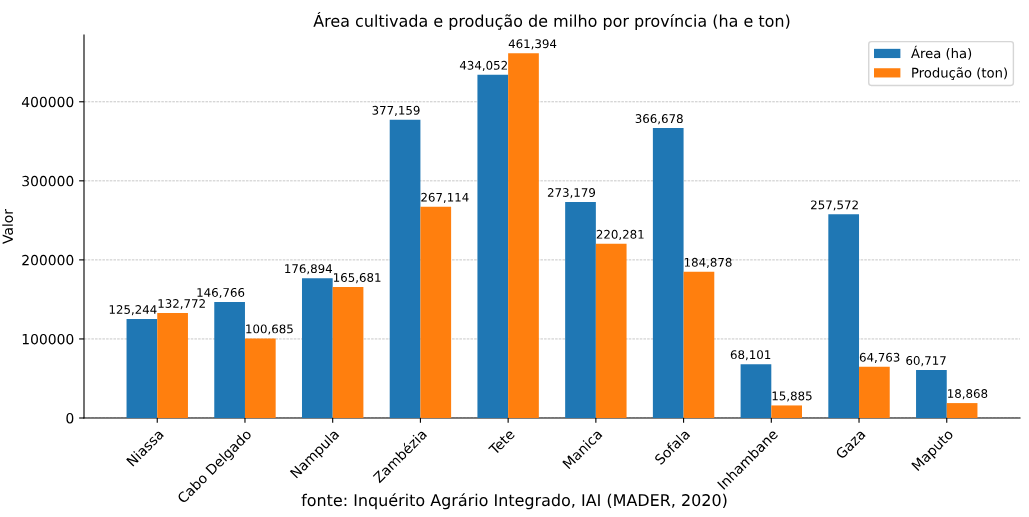  Describe the element at coordinates (959, 74) in the screenshot. I see `legend-label: Produção (ton)` at that location.